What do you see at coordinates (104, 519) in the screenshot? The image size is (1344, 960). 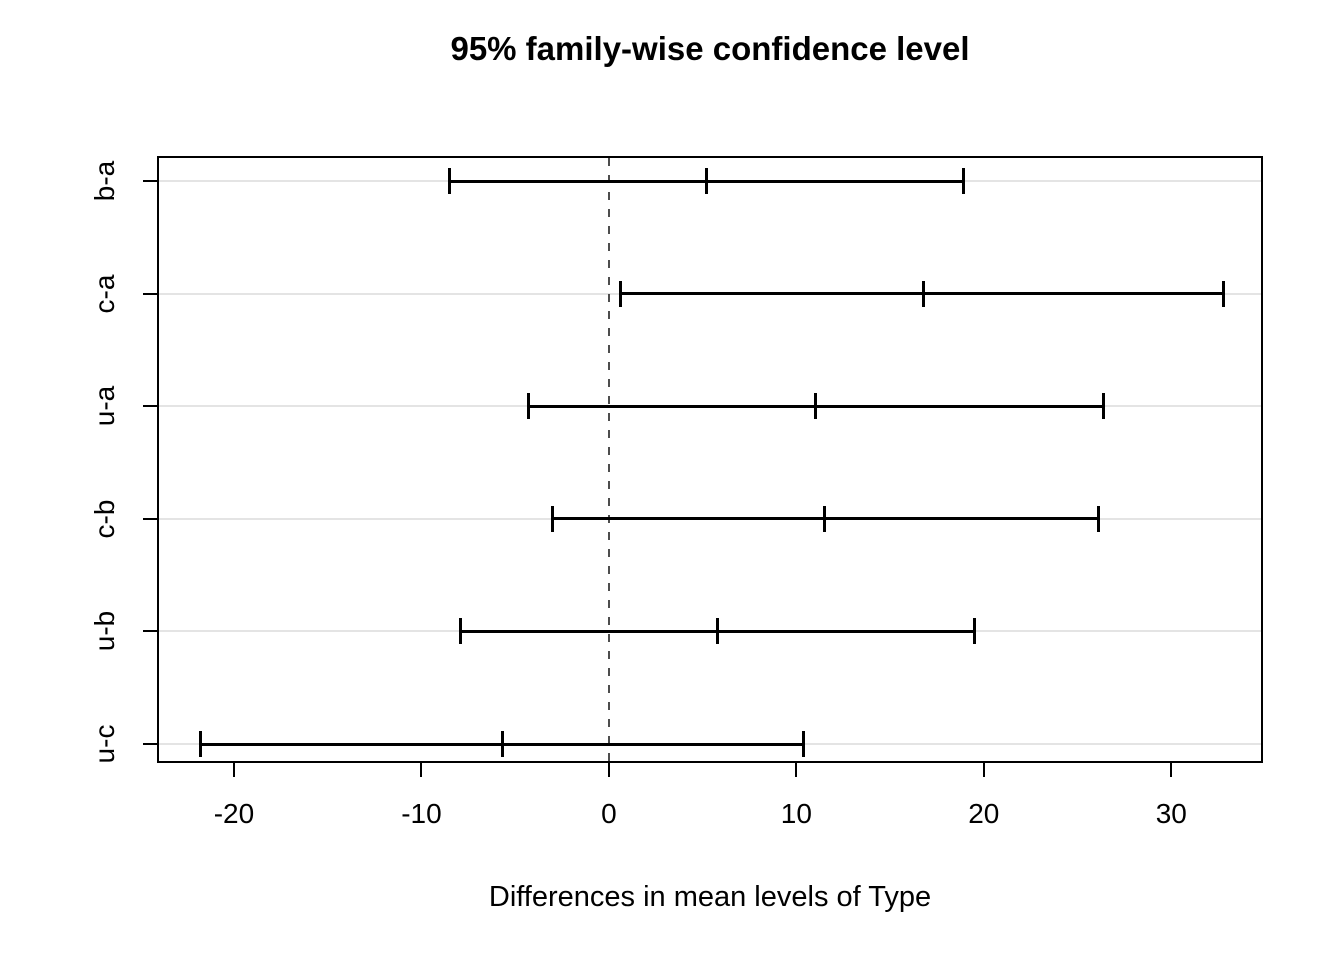 I see `y-axis-tick-label-text: c-b` at bounding box center [104, 519].